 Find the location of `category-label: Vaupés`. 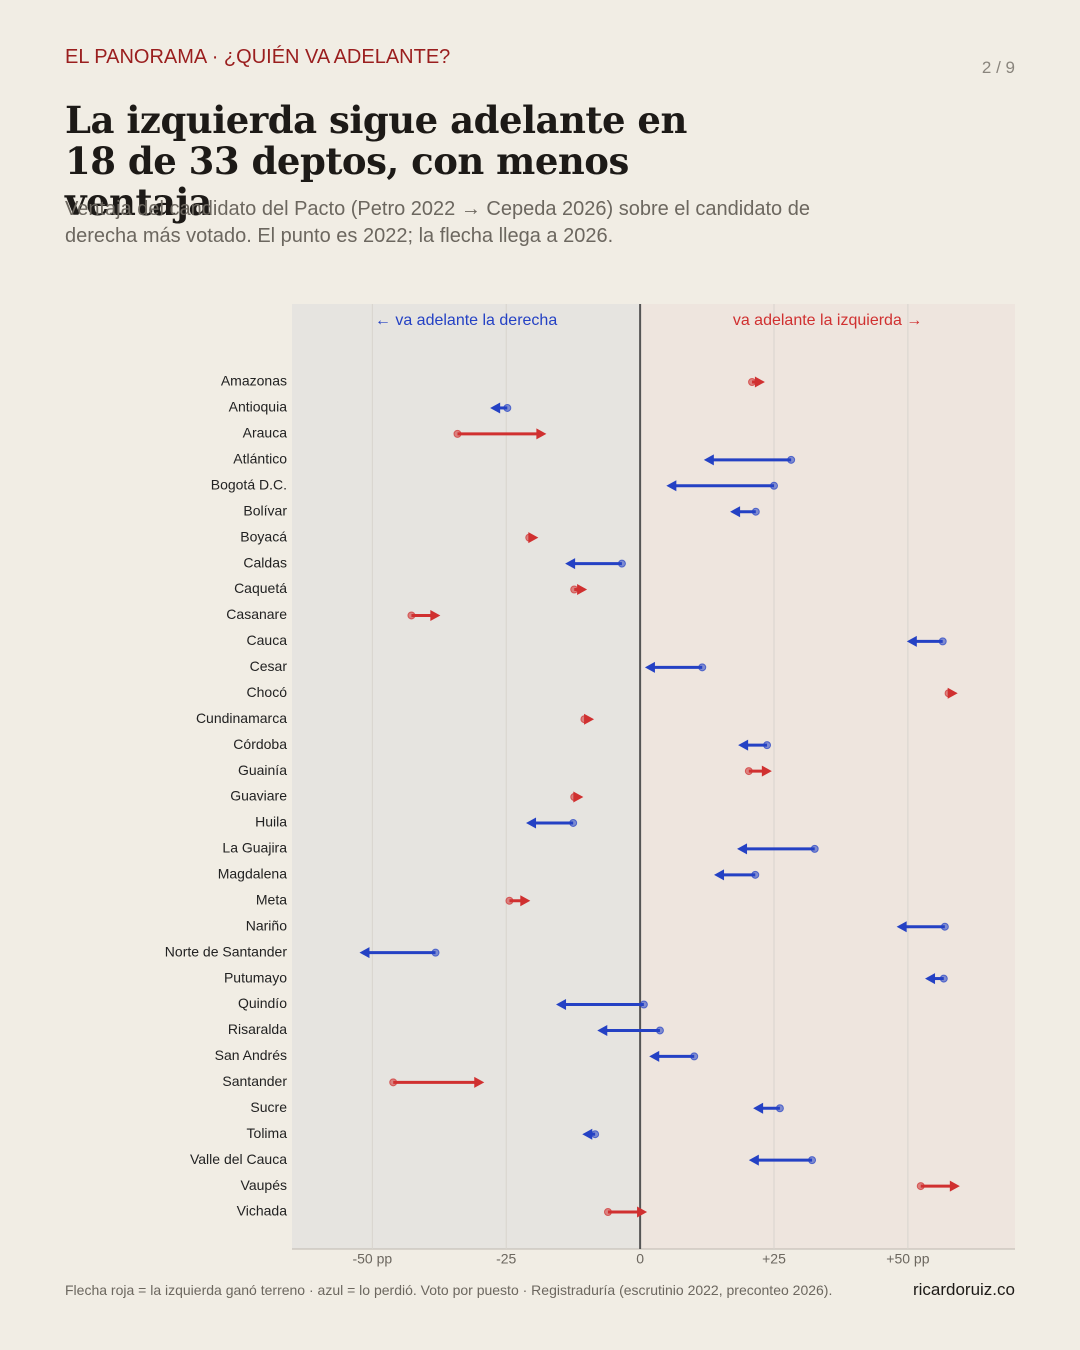

category-label: Vaupés is located at coordinates (264, 1185).